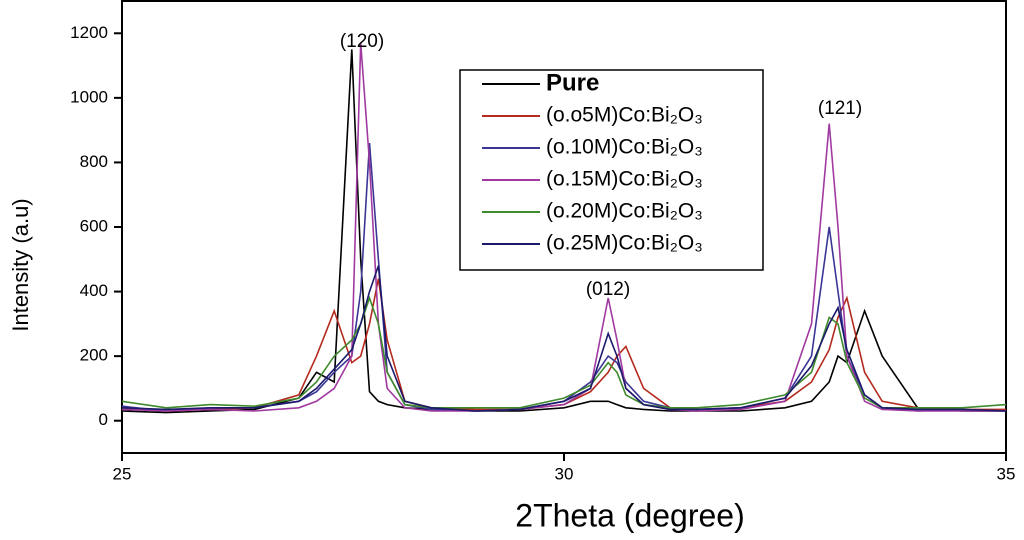  I want to click on legend-label: (o.20M)Co:Bi₂O₃, so click(624, 211).